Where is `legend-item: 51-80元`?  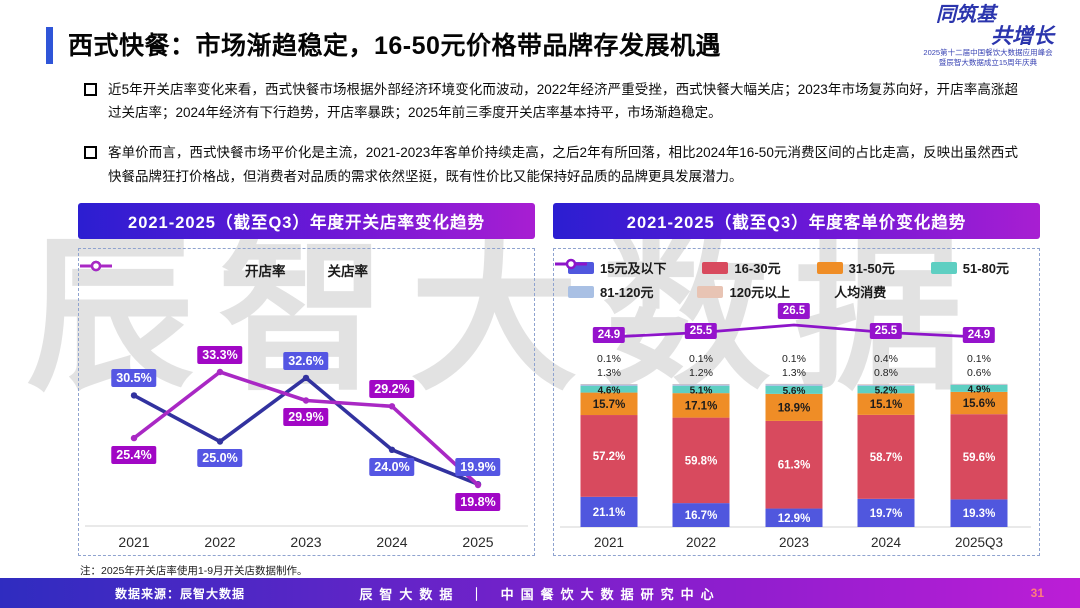
legend-item: 51-80元 is located at coordinates (969, 267).